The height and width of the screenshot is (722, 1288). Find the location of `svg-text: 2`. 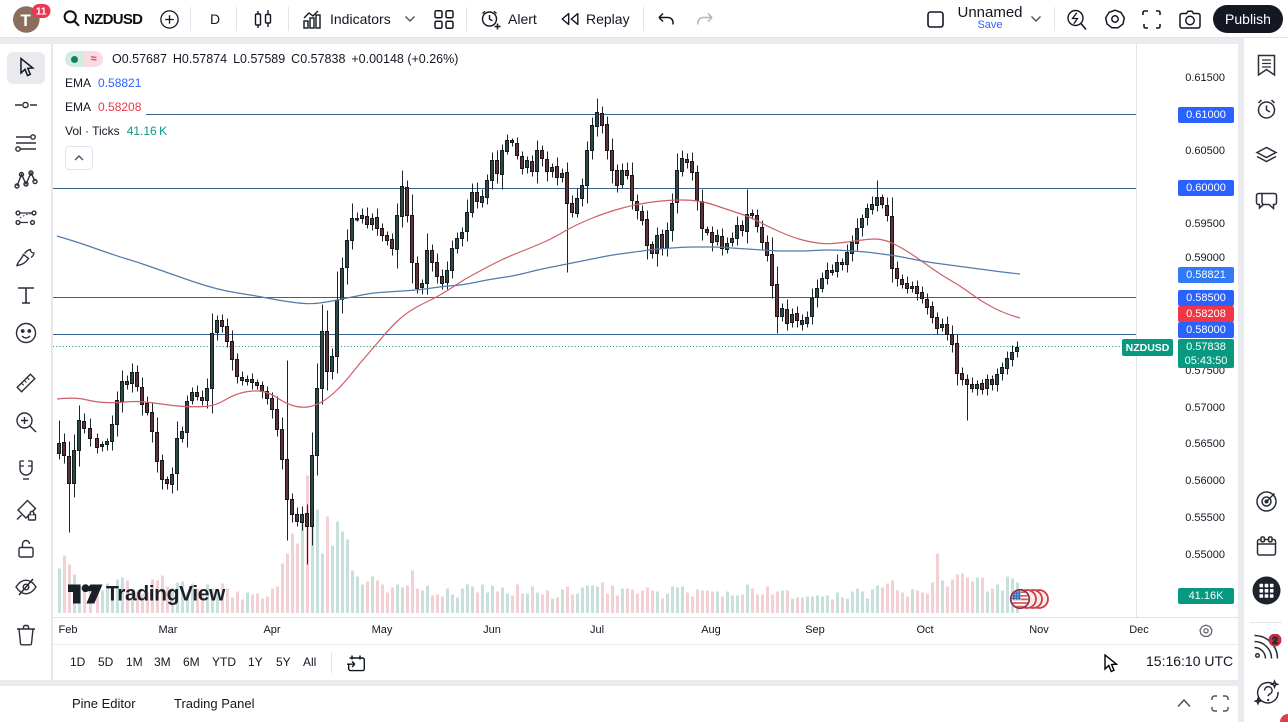

svg-text: 2 is located at coordinates (1274, 641).